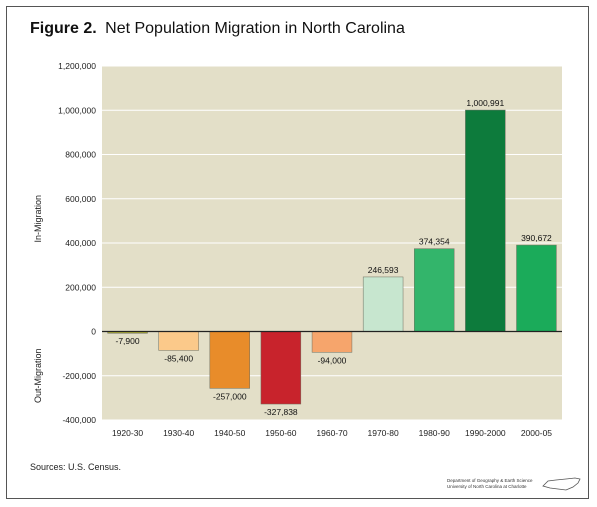  Describe the element at coordinates (229, 433) in the screenshot. I see `x-tick-label: 1940-50` at that location.